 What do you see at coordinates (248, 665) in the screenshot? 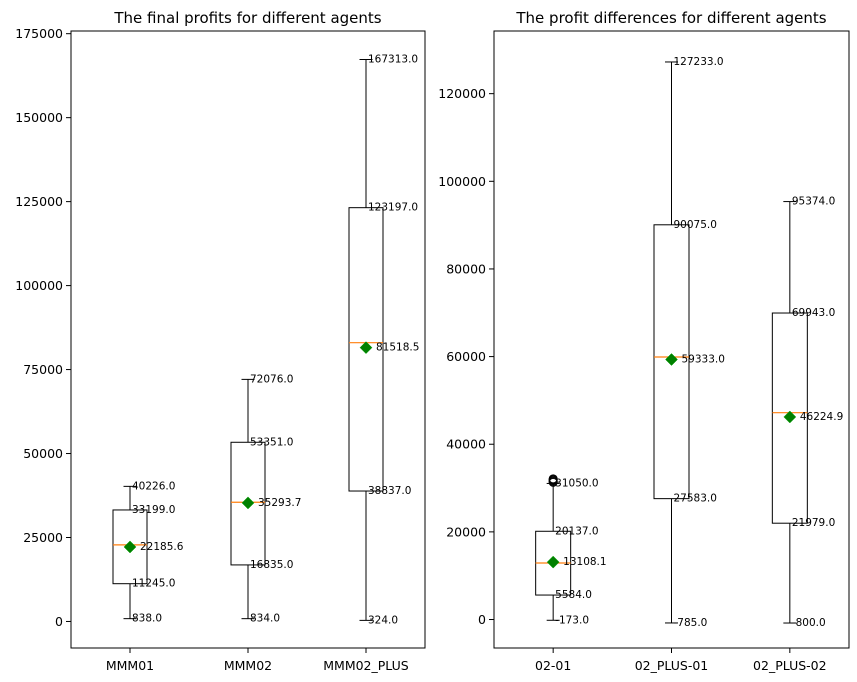
I see `x-tick-label: MMM02` at bounding box center [248, 665].